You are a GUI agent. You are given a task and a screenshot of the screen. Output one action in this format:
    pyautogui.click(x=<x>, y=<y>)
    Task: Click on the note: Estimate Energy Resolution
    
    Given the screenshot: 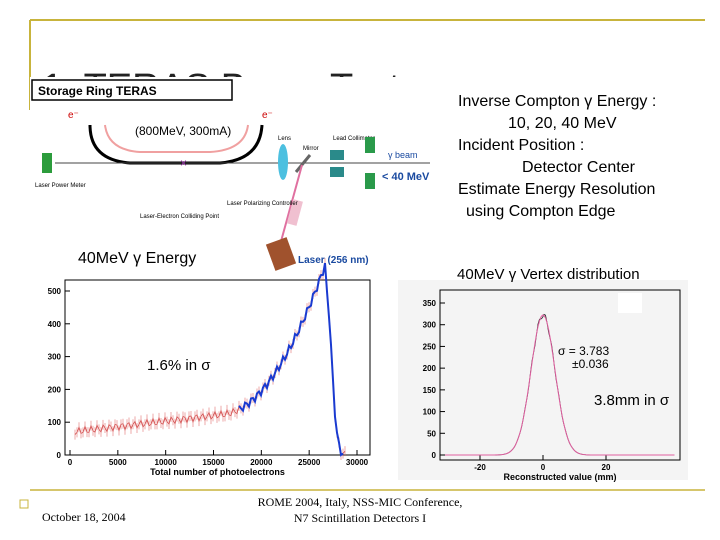 What is the action you would take?
    pyautogui.click(x=556, y=189)
    